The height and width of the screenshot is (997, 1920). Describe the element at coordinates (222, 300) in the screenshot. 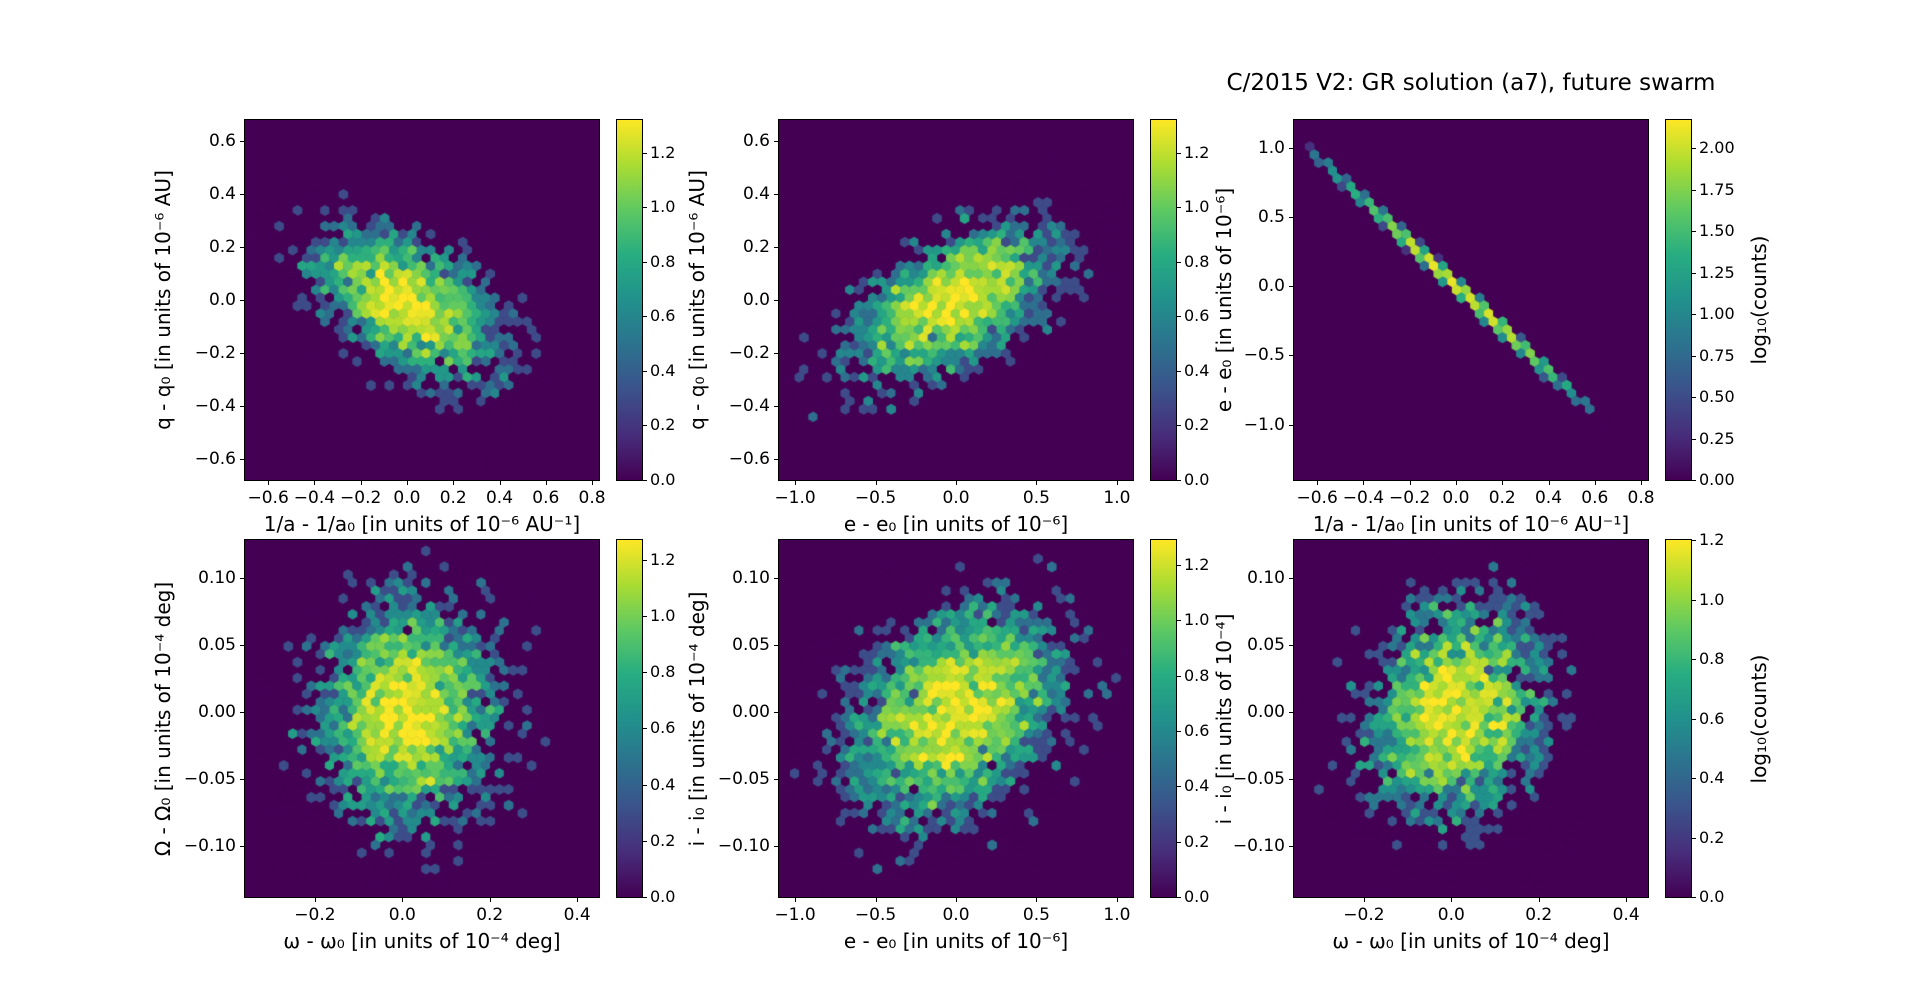

I see `y-tick-label: 0.0` at that location.